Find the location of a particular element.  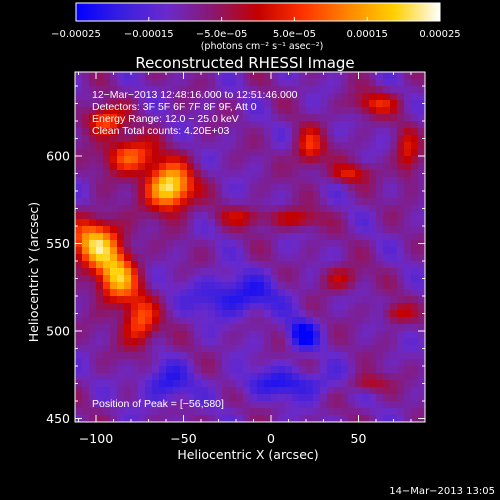

colorbar is located at coordinates (258, 12).